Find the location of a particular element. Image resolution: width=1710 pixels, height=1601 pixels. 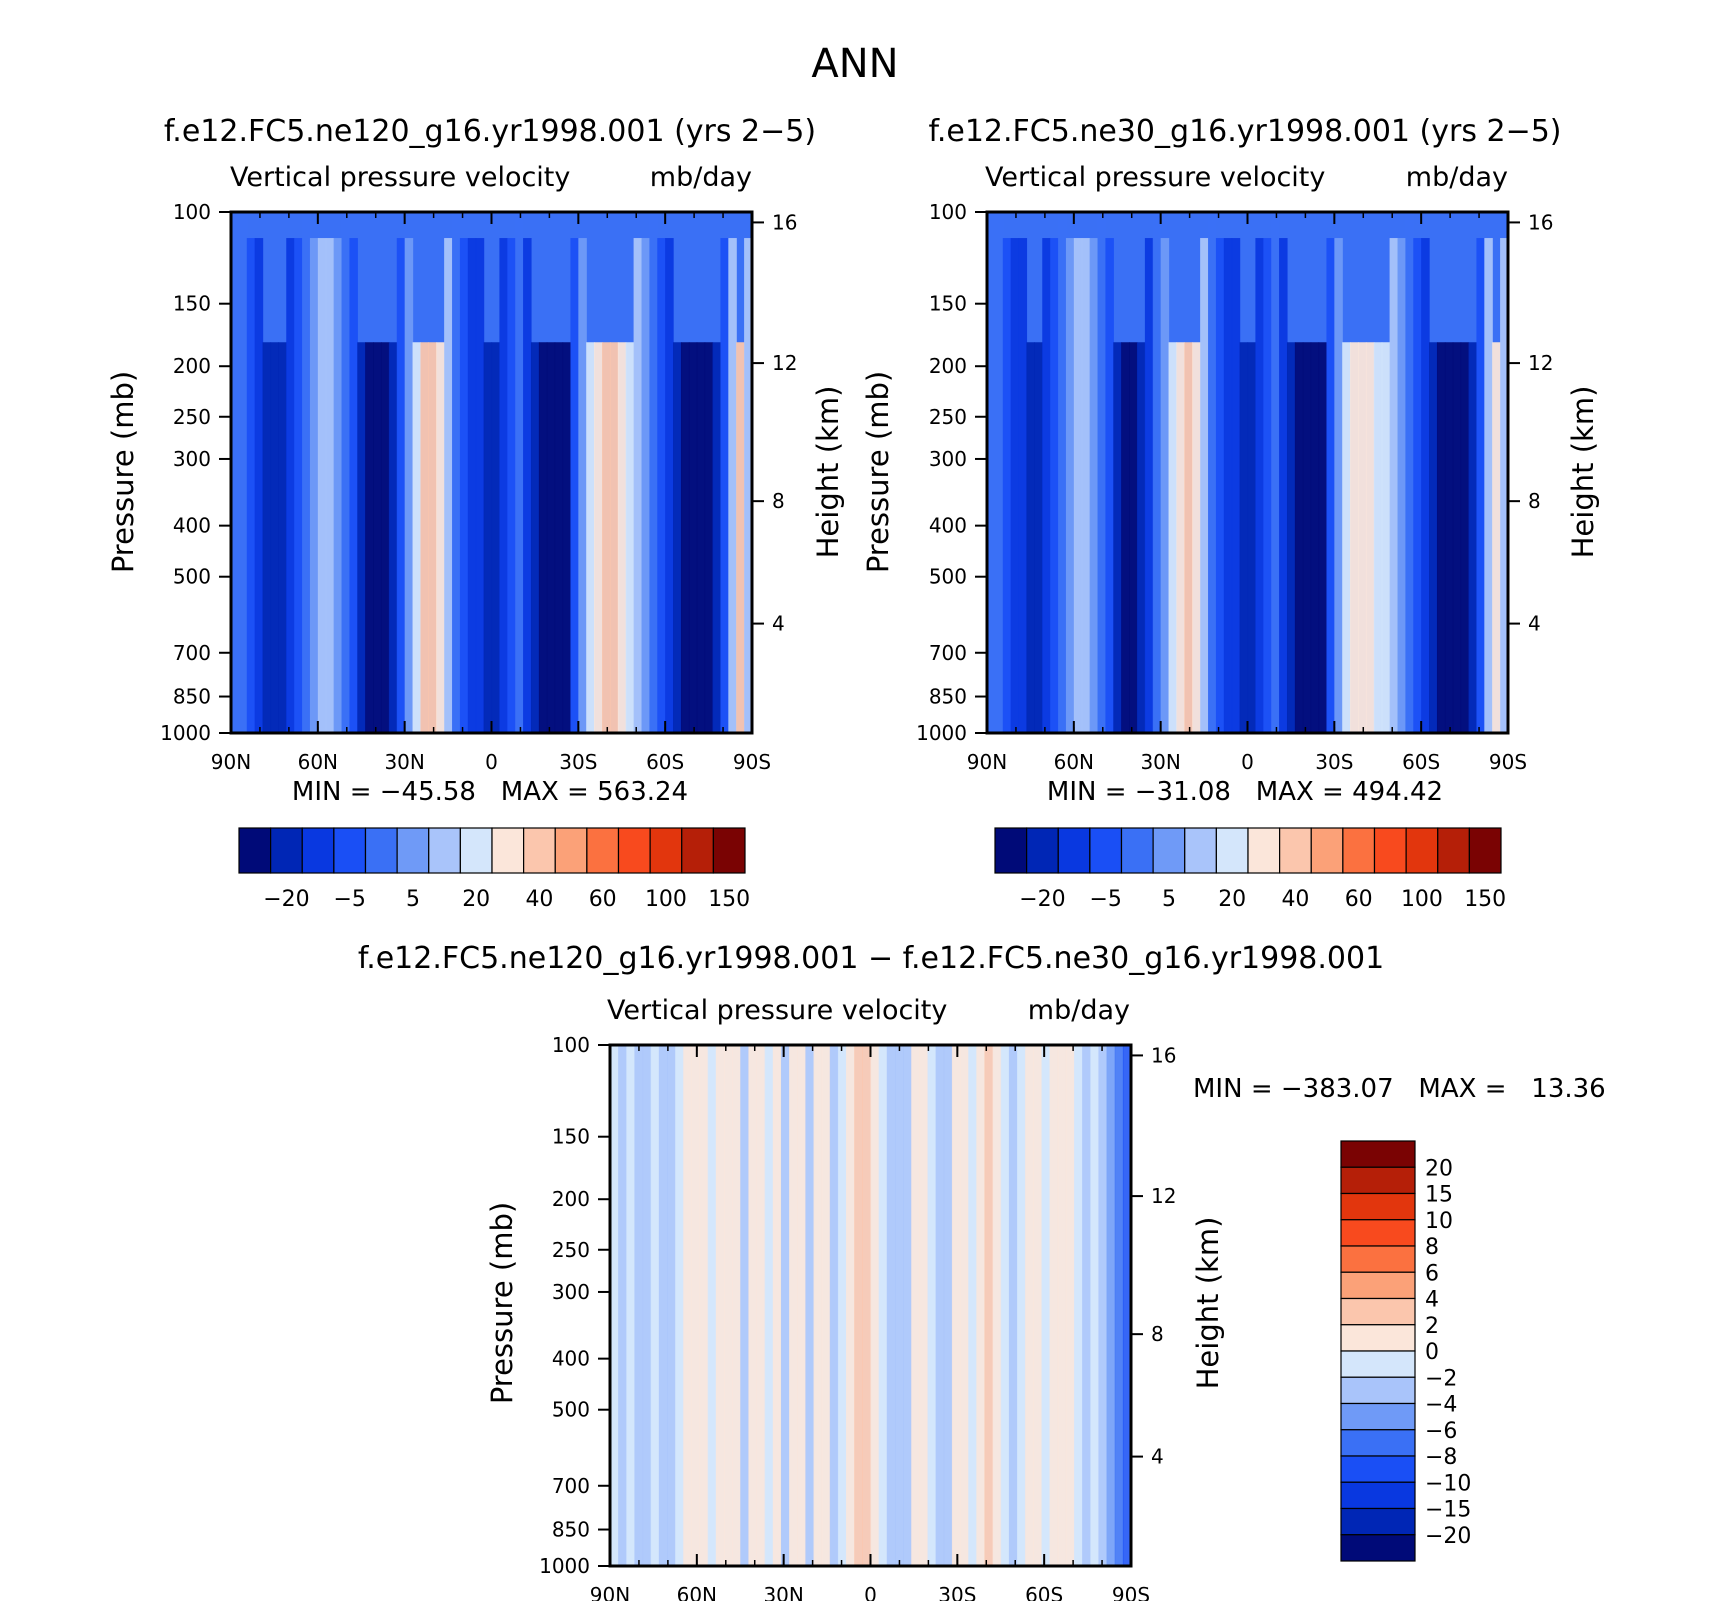

x-tick-label: 60N is located at coordinates (1074, 762).